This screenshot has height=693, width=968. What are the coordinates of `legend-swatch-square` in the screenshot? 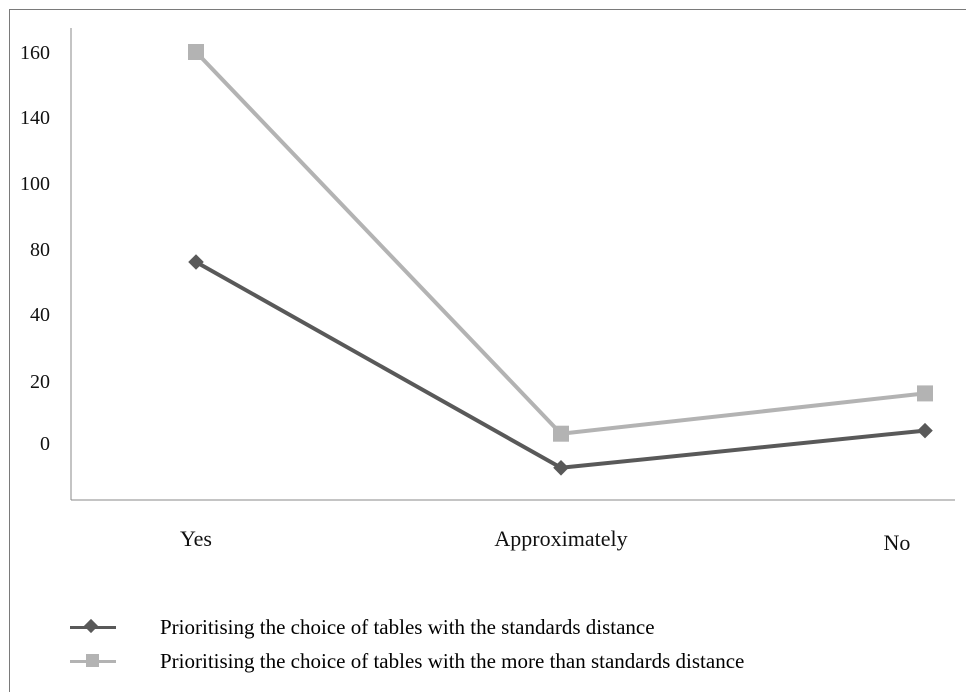 It's located at (93, 661).